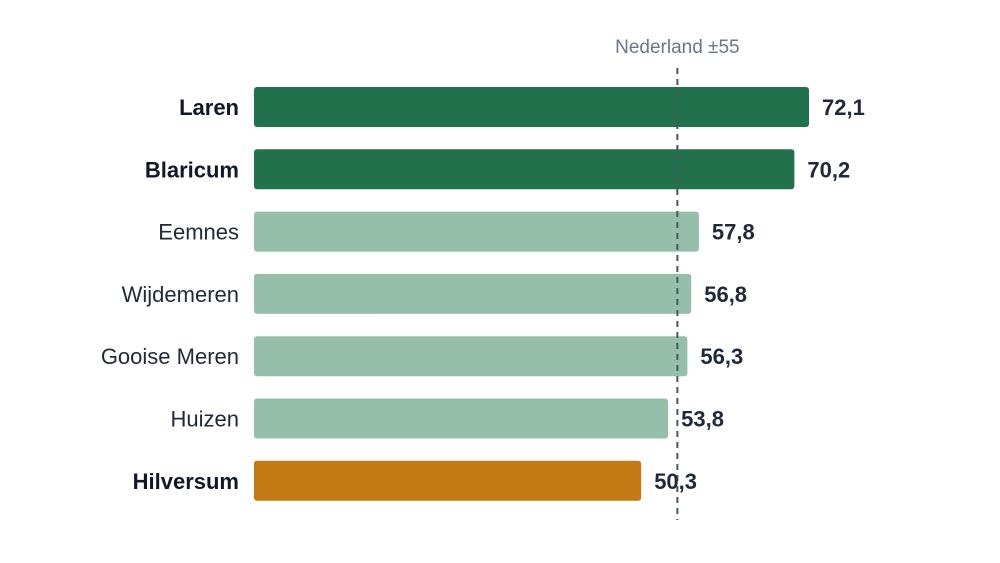 Image resolution: width=1000 pixels, height=563 pixels. Describe the element at coordinates (448, 480) in the screenshot. I see `bar-hilversum` at that location.